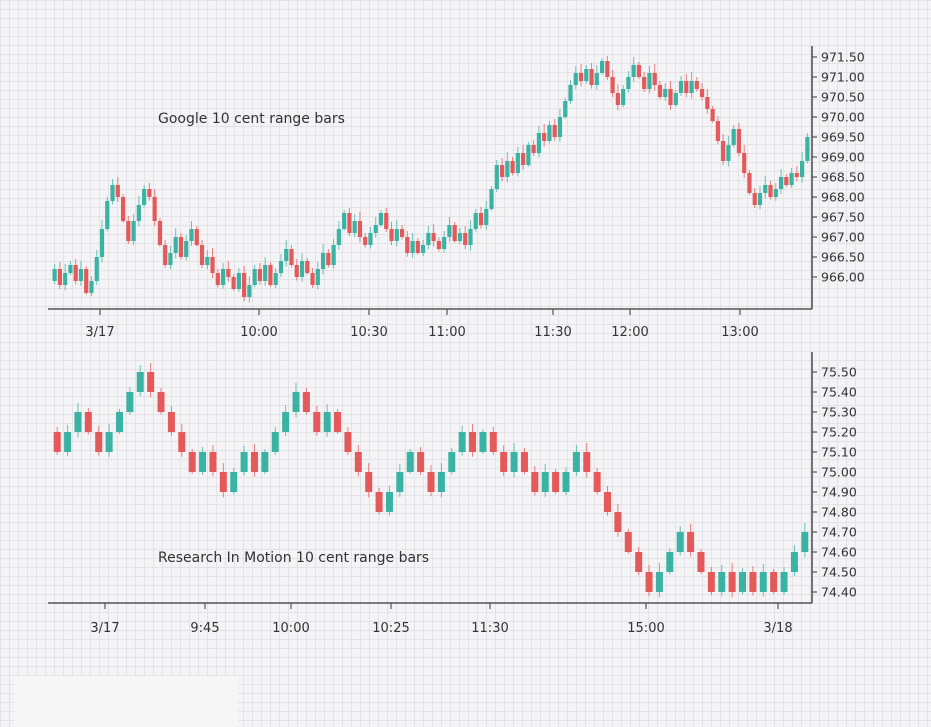 This screenshot has width=931, height=727. What do you see at coordinates (839, 412) in the screenshot?
I see `chart-rim-y-tick-label: 75.30` at bounding box center [839, 412].